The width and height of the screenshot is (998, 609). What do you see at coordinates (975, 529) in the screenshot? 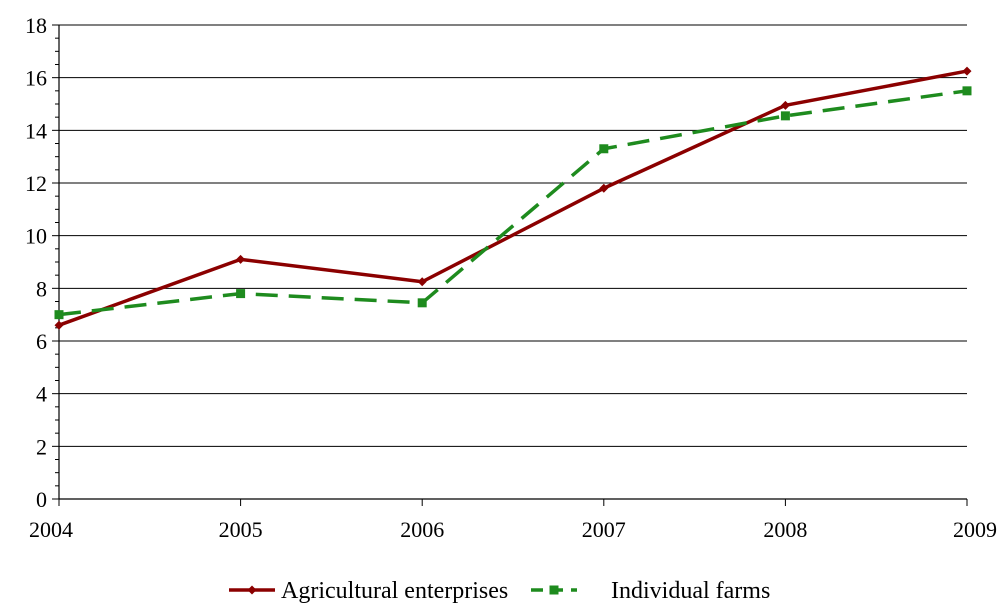
I see `x-tick-label: 2009` at bounding box center [975, 529].